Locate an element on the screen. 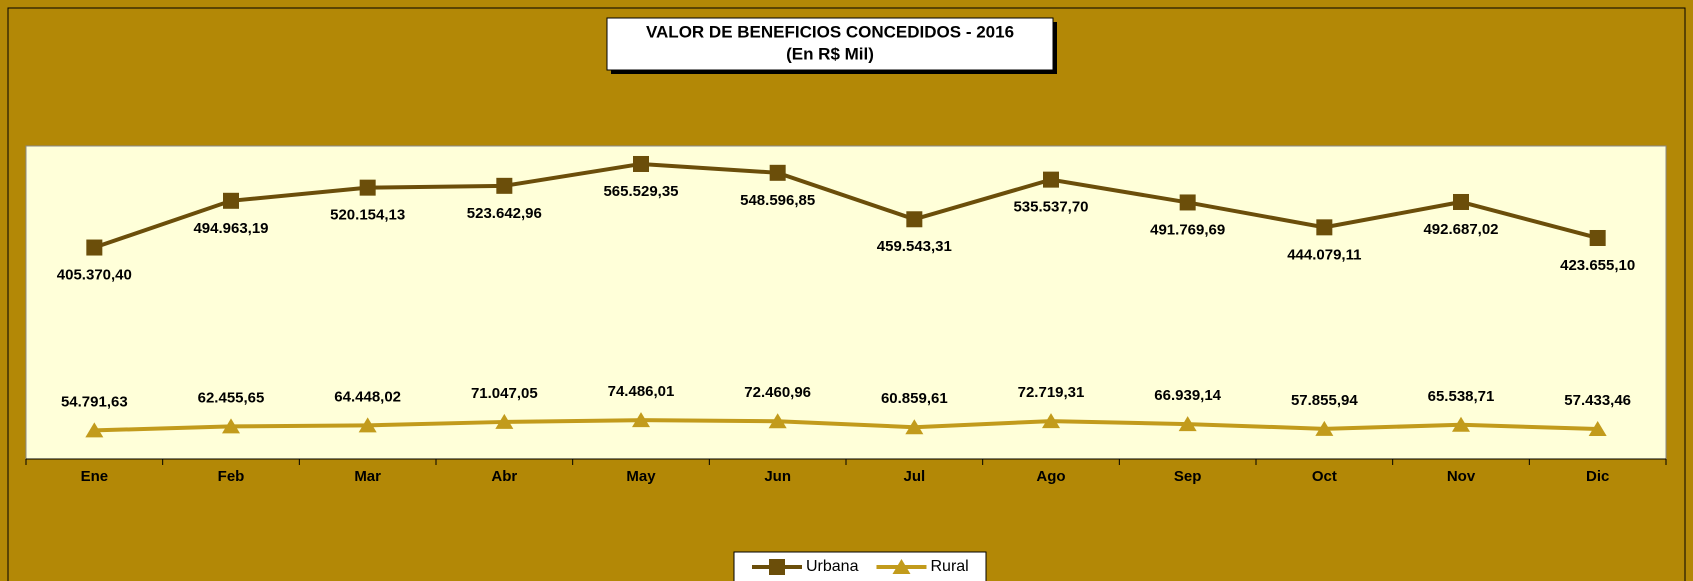  data-label: 57.433,46 is located at coordinates (1597, 400).